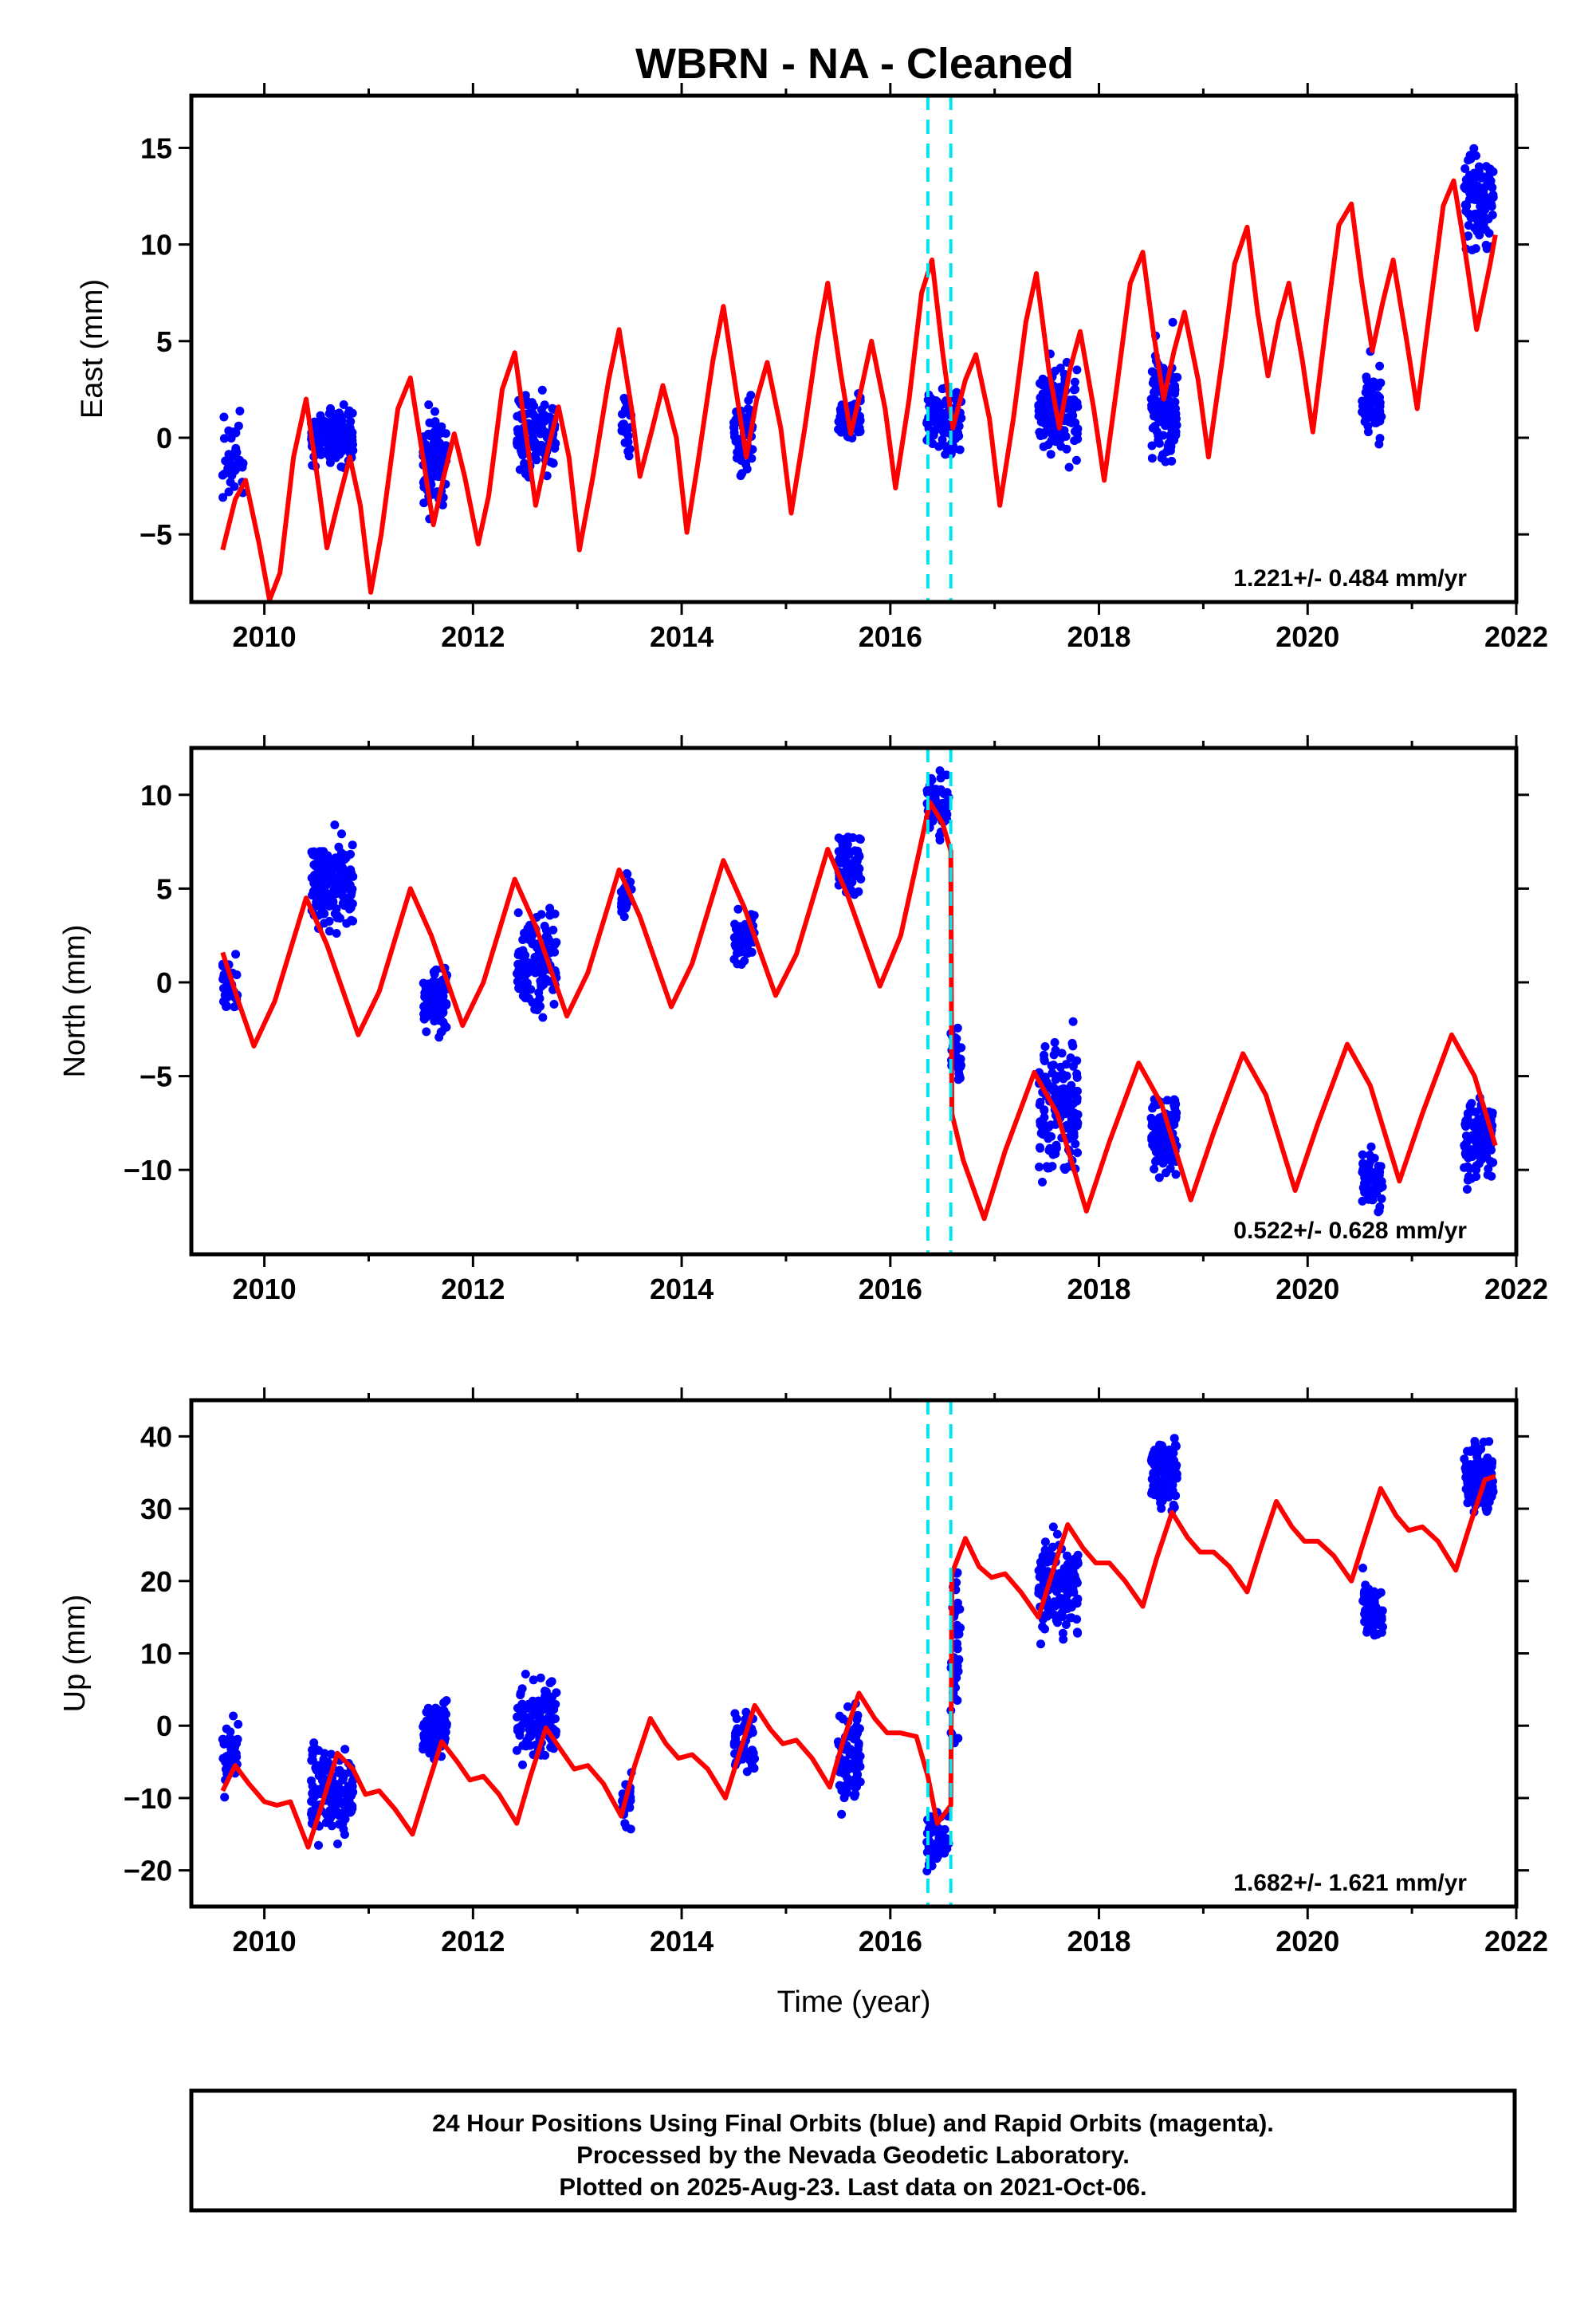 The height and width of the screenshot is (2314, 1596). I want to click on north-model-line, so click(859, 1011).